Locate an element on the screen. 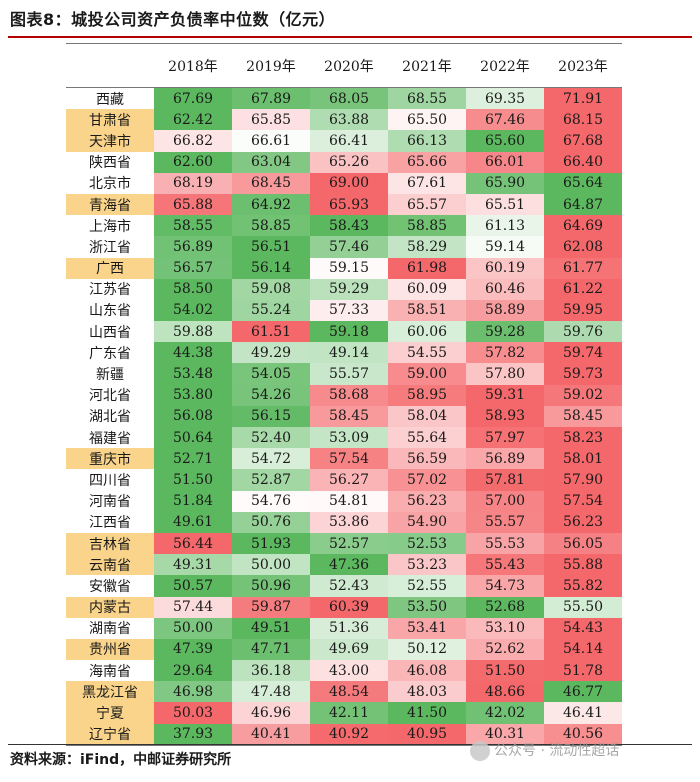 The image size is (700, 782). table-row: 新疆 53.48 54.05 55.57 59.00 57.80 59.73 is located at coordinates (344, 374).